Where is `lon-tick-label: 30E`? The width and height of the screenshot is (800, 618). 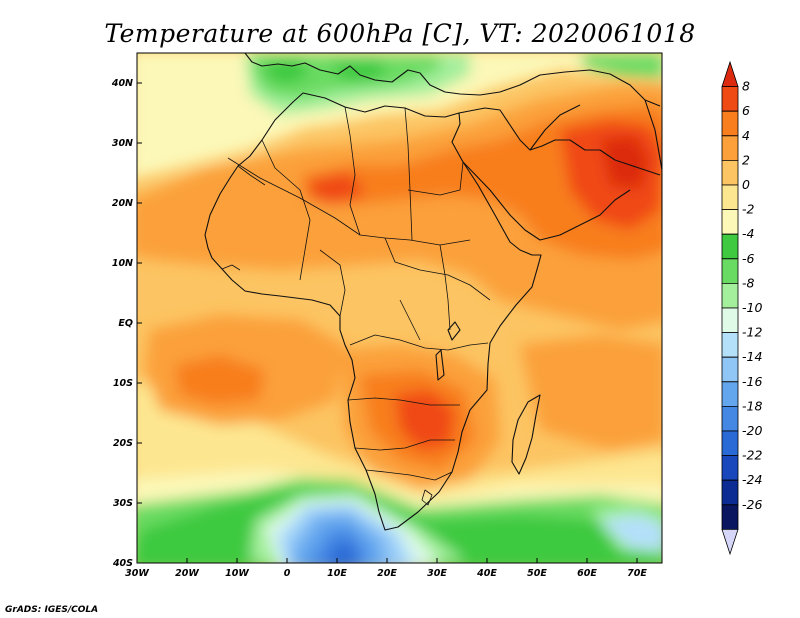
lon-tick-label: 30E is located at coordinates (437, 573).